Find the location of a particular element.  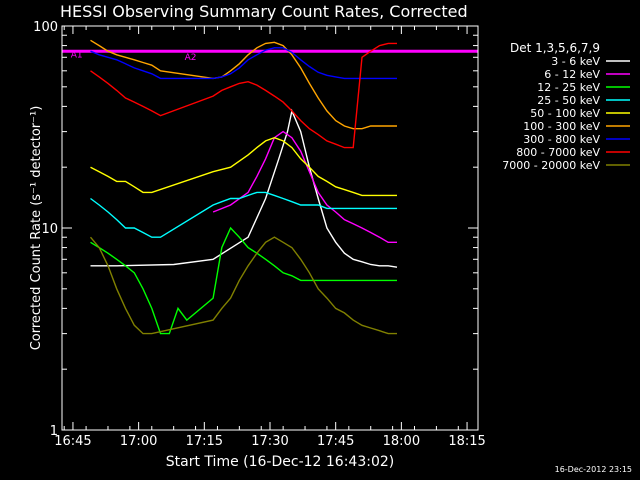

x-tick-label: 17:45 is located at coordinates (335, 441).